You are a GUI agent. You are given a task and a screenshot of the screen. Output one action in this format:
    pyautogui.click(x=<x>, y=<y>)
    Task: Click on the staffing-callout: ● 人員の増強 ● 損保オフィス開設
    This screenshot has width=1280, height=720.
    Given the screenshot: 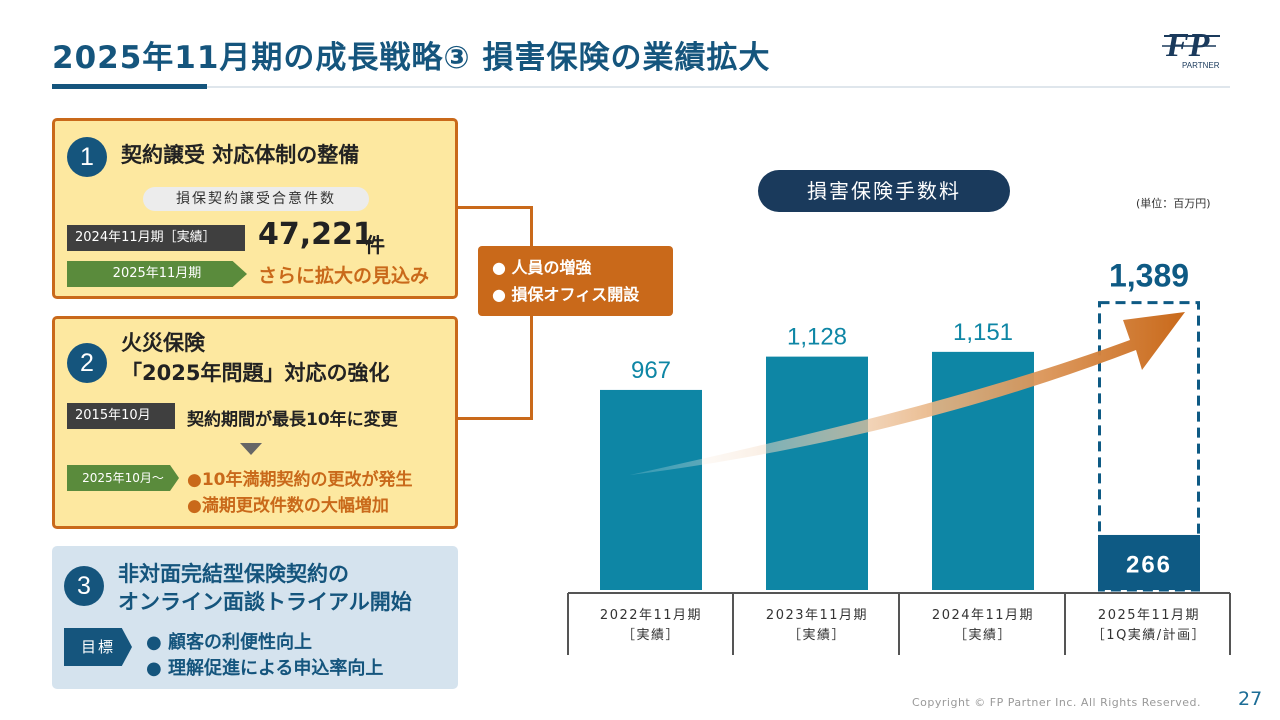 What is the action you would take?
    pyautogui.click(x=575, y=281)
    